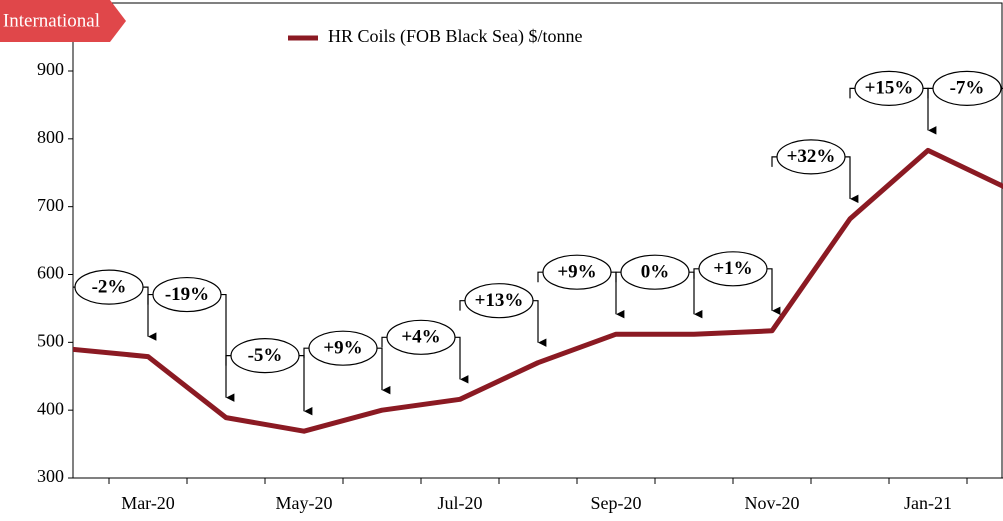  Describe the element at coordinates (460, 503) in the screenshot. I see `x-tick-label: Jul-20` at that location.